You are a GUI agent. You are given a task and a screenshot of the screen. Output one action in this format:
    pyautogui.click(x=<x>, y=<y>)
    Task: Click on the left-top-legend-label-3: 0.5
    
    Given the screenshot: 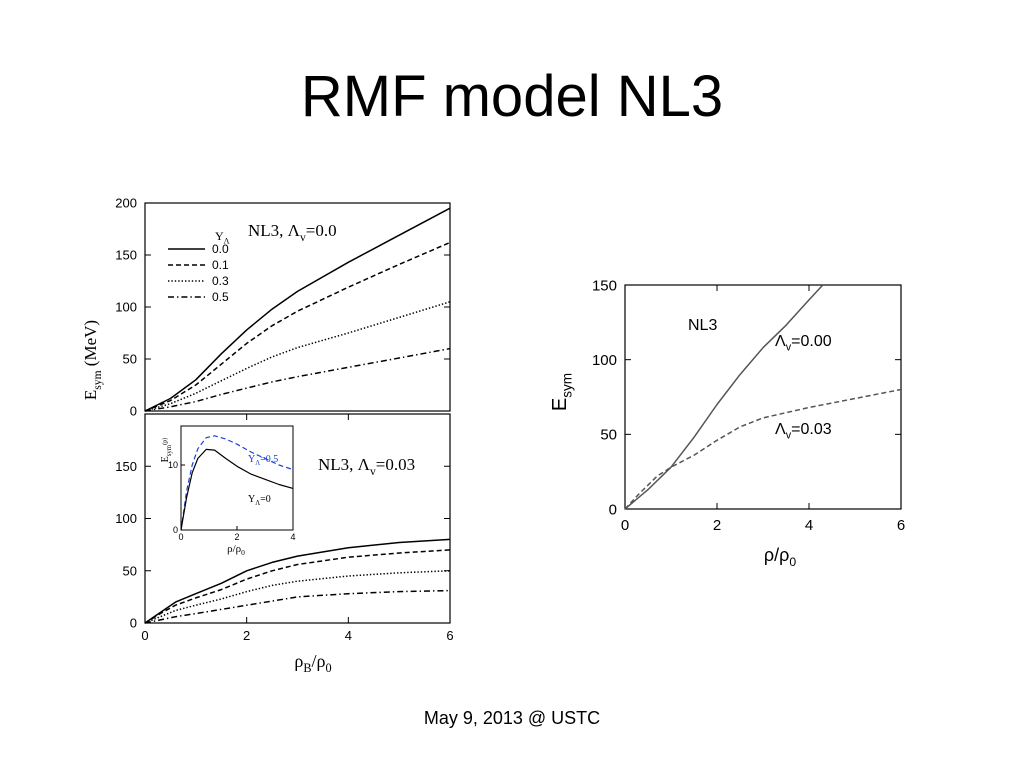 What is the action you would take?
    pyautogui.click(x=220, y=297)
    